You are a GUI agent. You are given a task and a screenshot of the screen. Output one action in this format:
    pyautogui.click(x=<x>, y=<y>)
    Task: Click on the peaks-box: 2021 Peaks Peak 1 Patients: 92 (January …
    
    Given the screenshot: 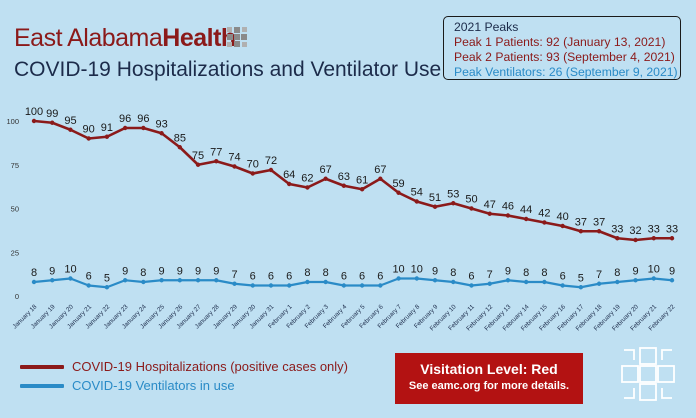 What is the action you would take?
    pyautogui.click(x=562, y=48)
    